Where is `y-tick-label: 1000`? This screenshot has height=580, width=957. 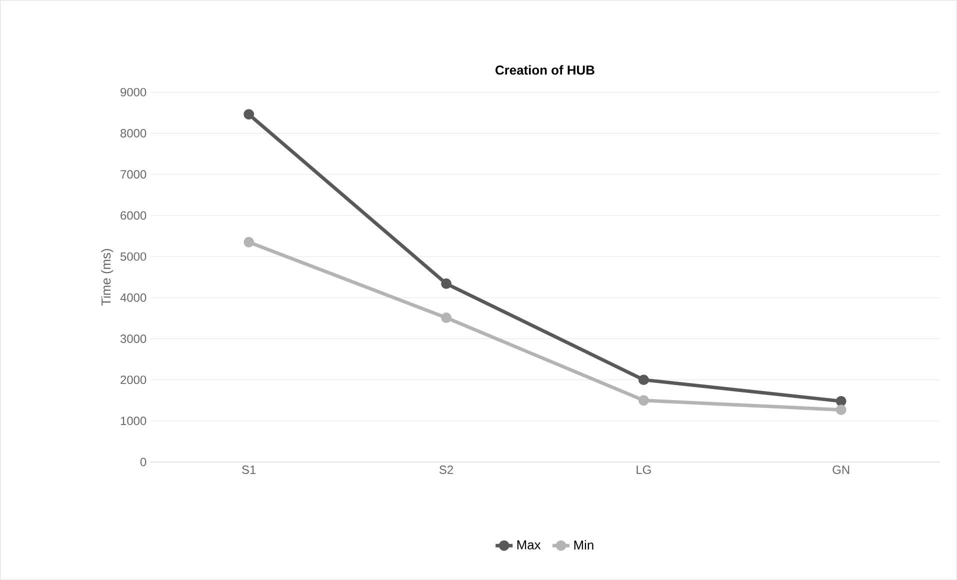 y-tick-label: 1000 is located at coordinates (133, 421).